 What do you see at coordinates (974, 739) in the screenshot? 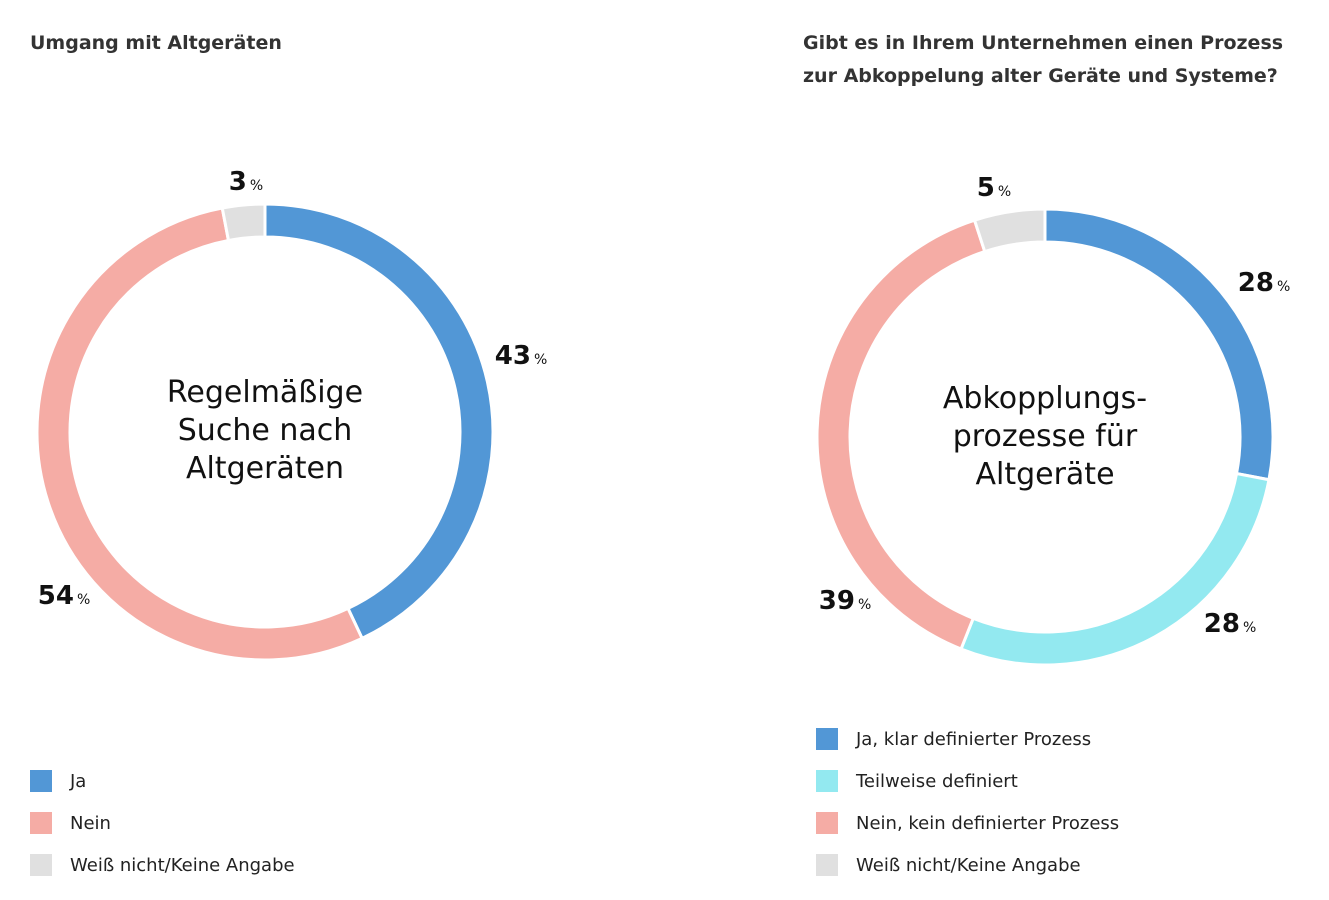
I see `legend-label: Ja, klar definierter Prozess` at bounding box center [974, 739].